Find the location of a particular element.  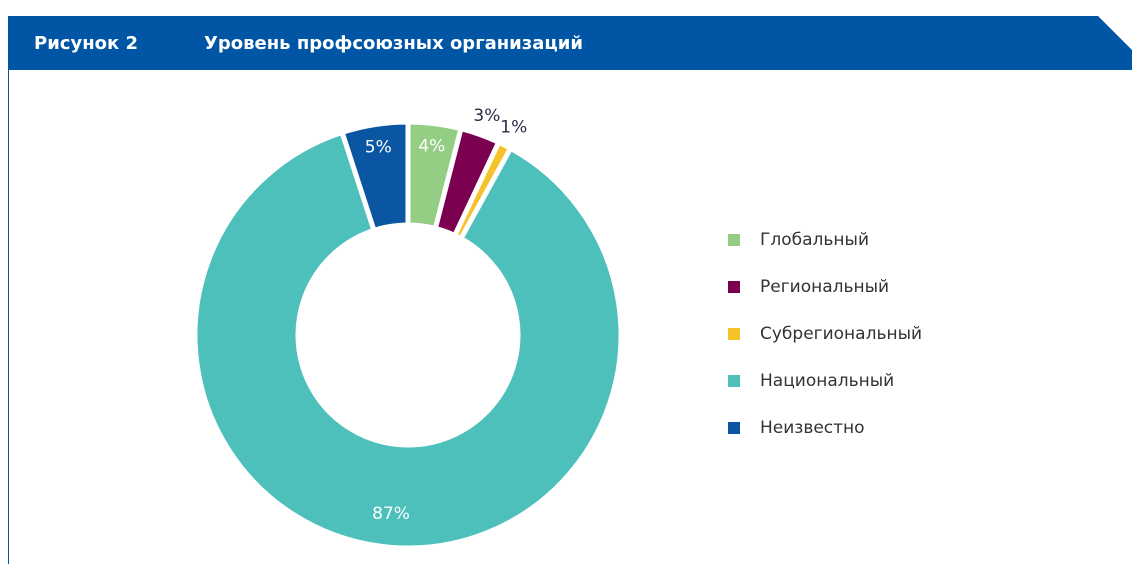

legend-label: Региональный is located at coordinates (824, 287).